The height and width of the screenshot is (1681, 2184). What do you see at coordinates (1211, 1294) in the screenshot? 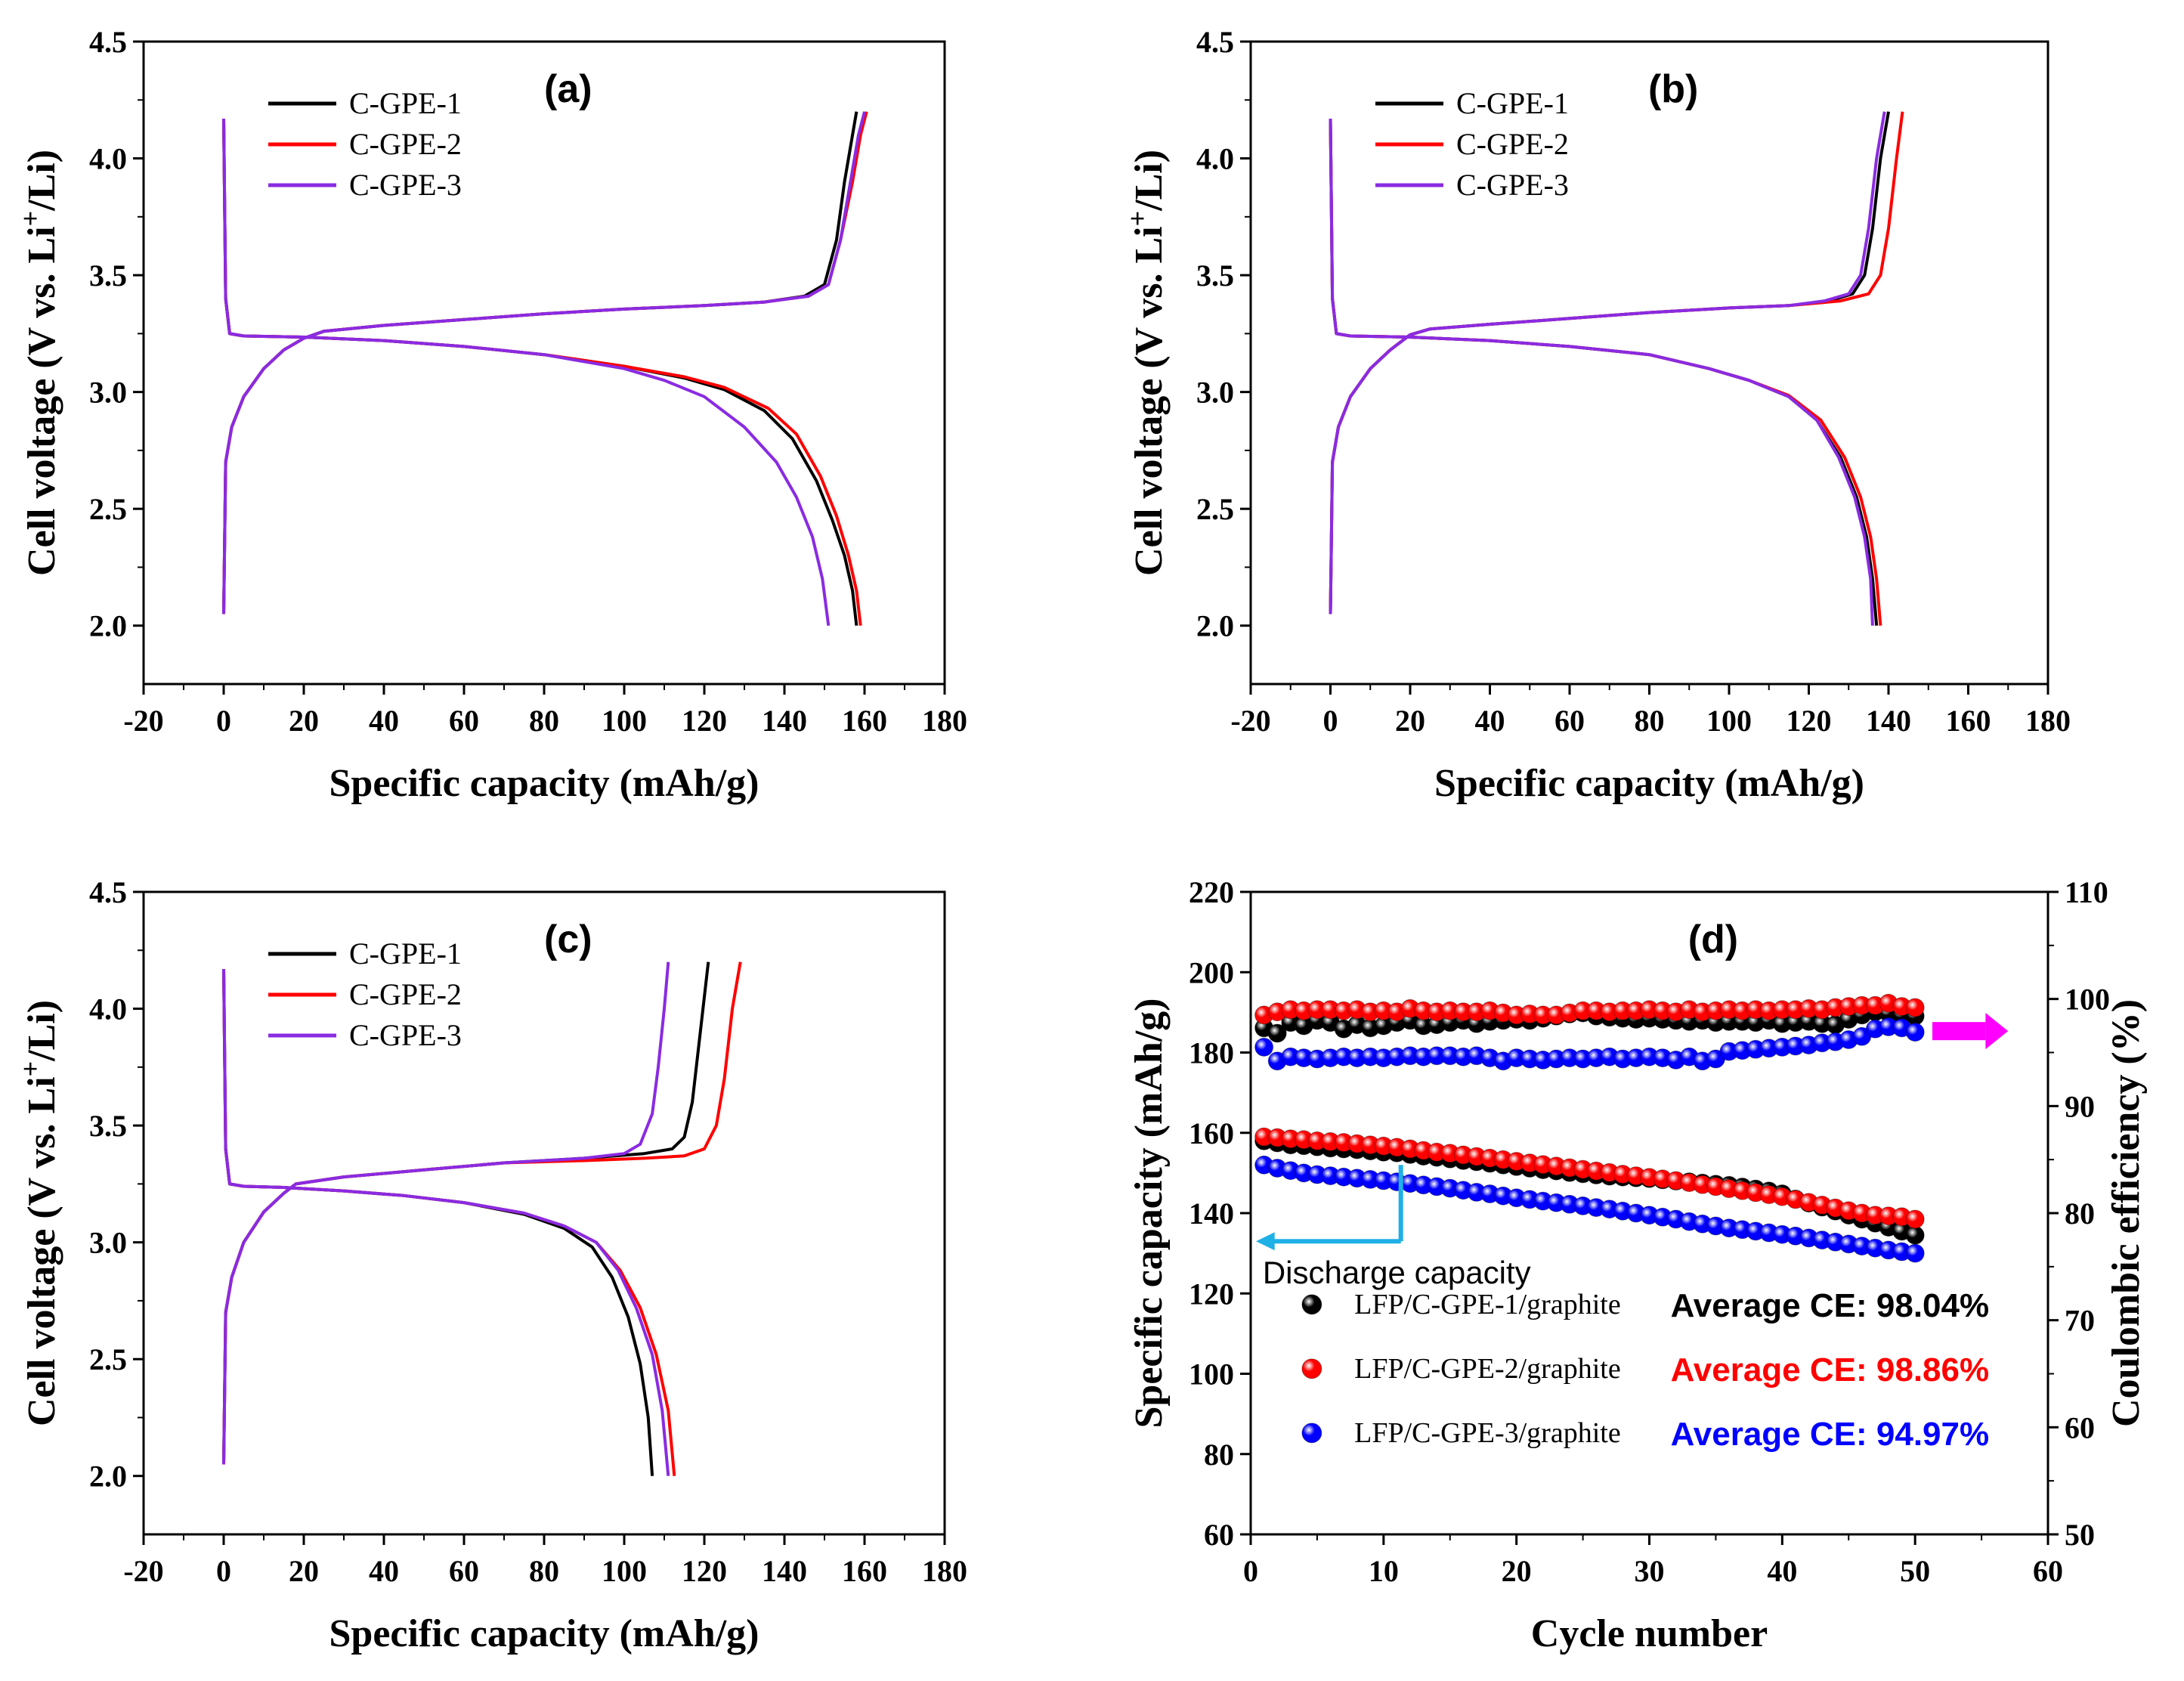
I see `y-tick-label: 120` at bounding box center [1211, 1294].